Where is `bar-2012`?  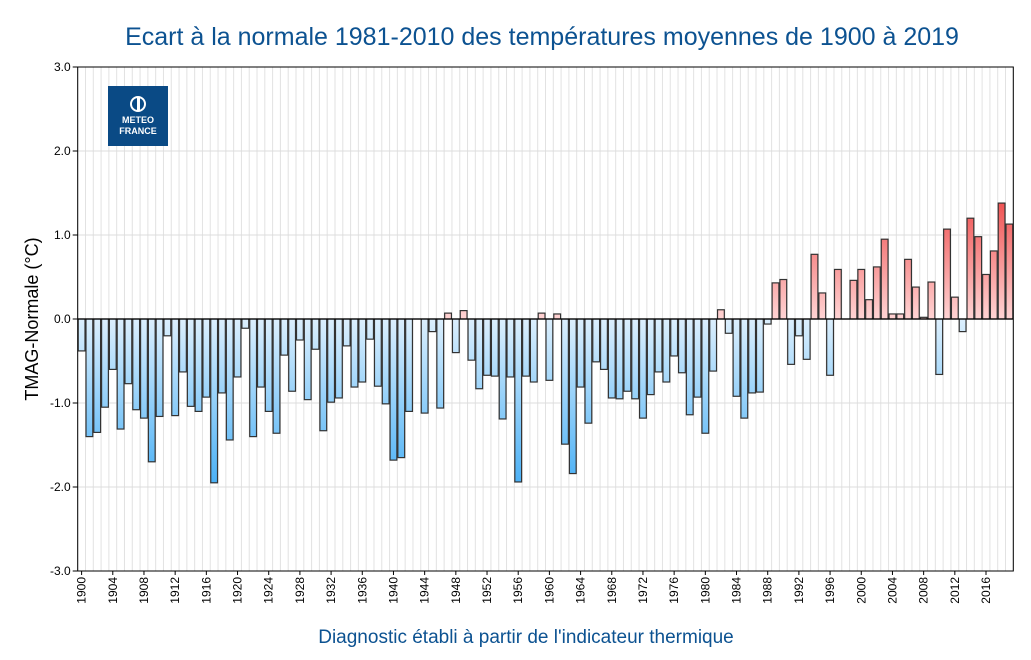 bar-2012 is located at coordinates (954, 308).